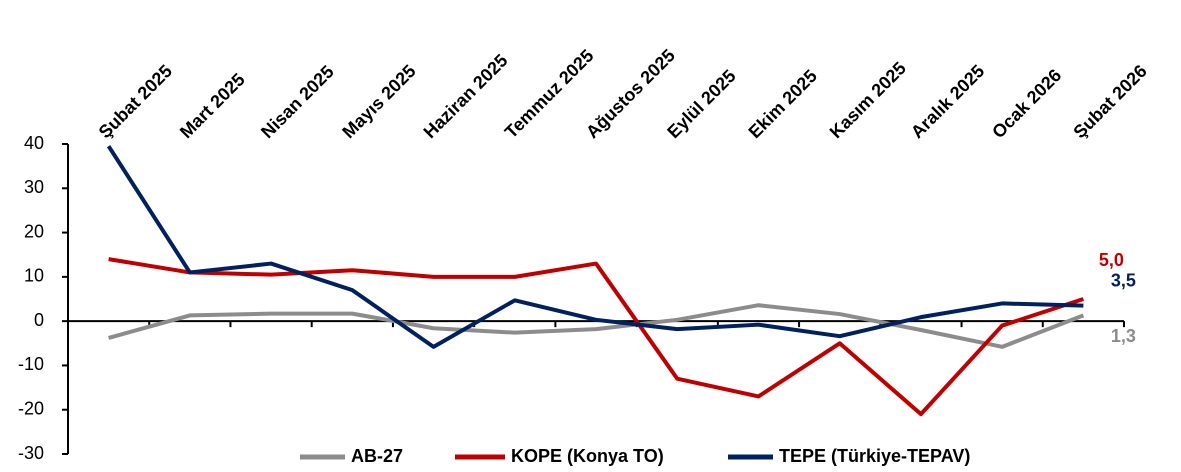 The width and height of the screenshot is (1181, 472). Describe the element at coordinates (39, 320) in the screenshot. I see `y-tick-label: 0` at that location.